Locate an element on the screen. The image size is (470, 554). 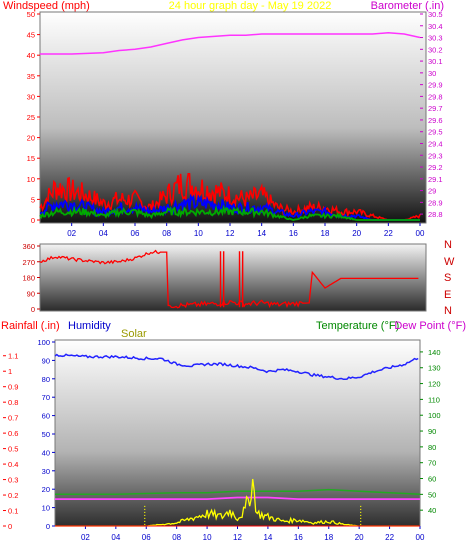
wind-x-tick-label: 18 is located at coordinates (325, 233).